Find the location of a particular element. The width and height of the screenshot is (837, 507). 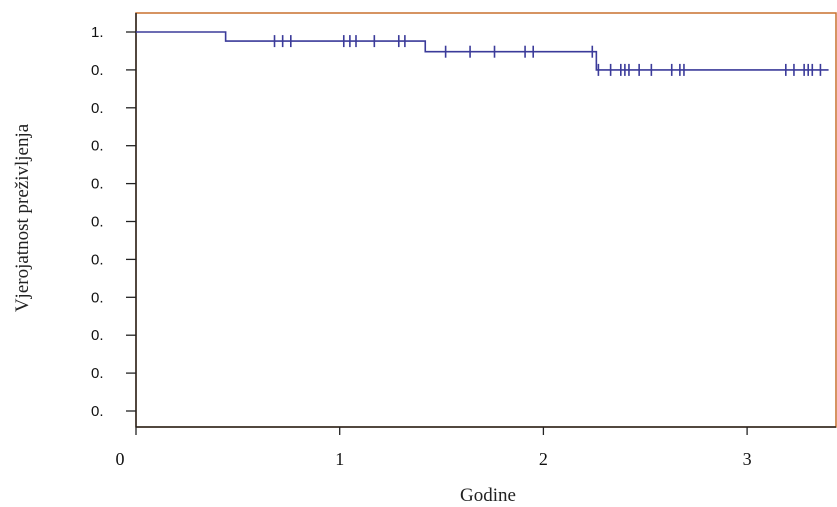

y-tick-label: 1. is located at coordinates (97, 32).